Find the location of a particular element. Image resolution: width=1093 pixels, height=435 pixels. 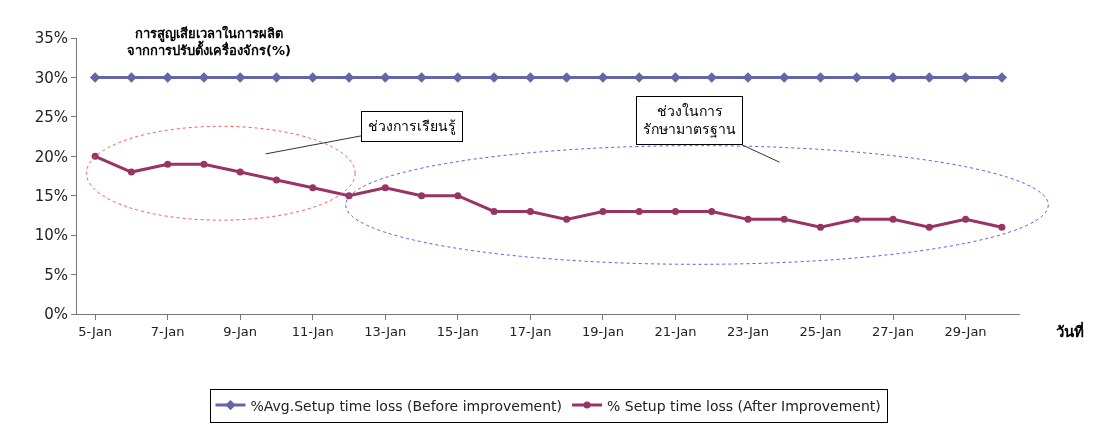

y-tick-label: 15% is located at coordinates (51, 195).